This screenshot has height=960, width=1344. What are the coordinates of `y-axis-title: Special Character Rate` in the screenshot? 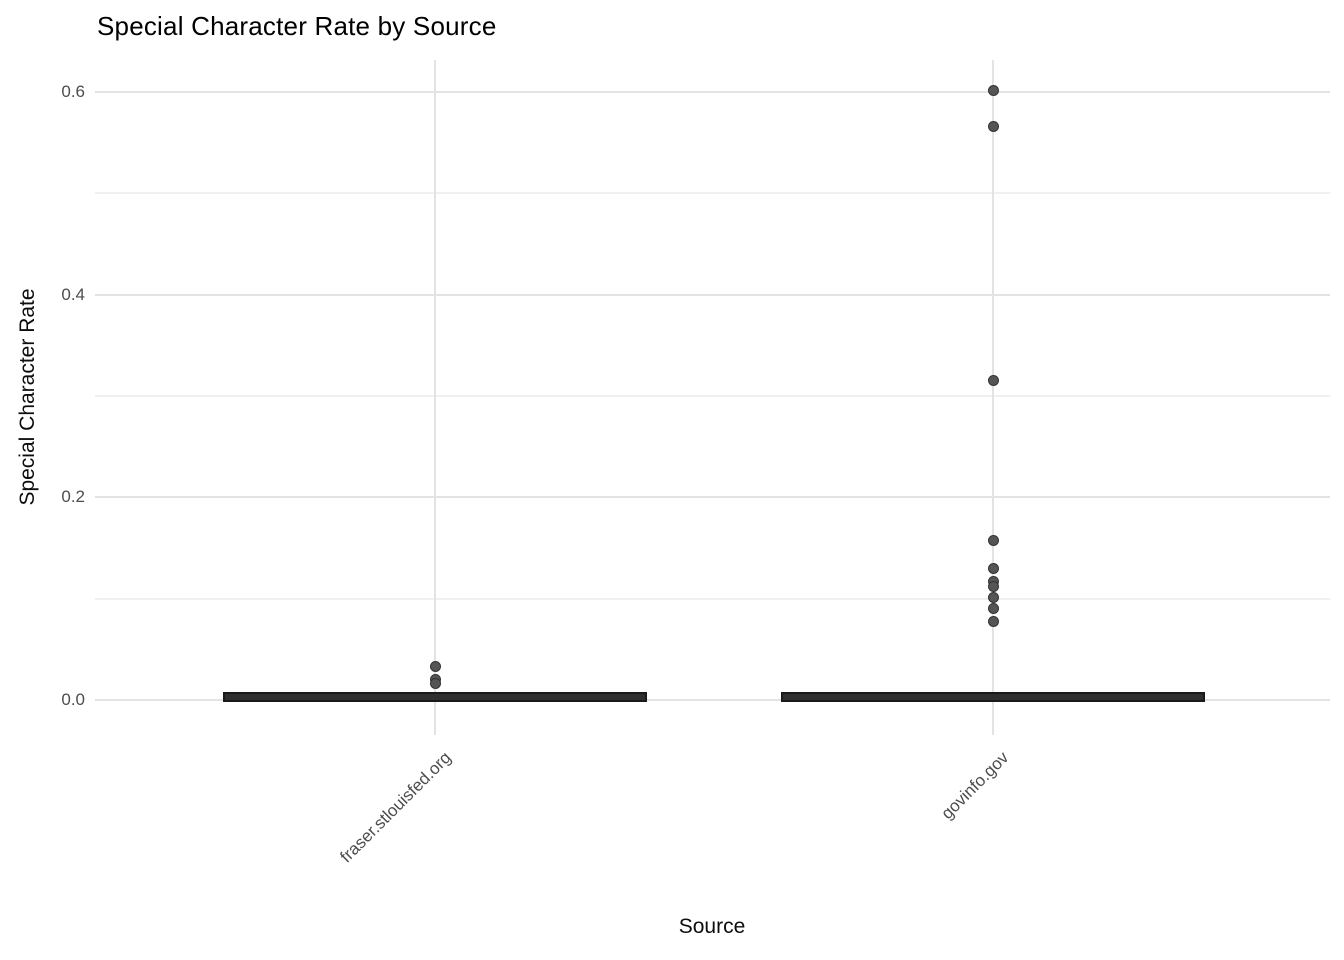 It's located at (27, 397).